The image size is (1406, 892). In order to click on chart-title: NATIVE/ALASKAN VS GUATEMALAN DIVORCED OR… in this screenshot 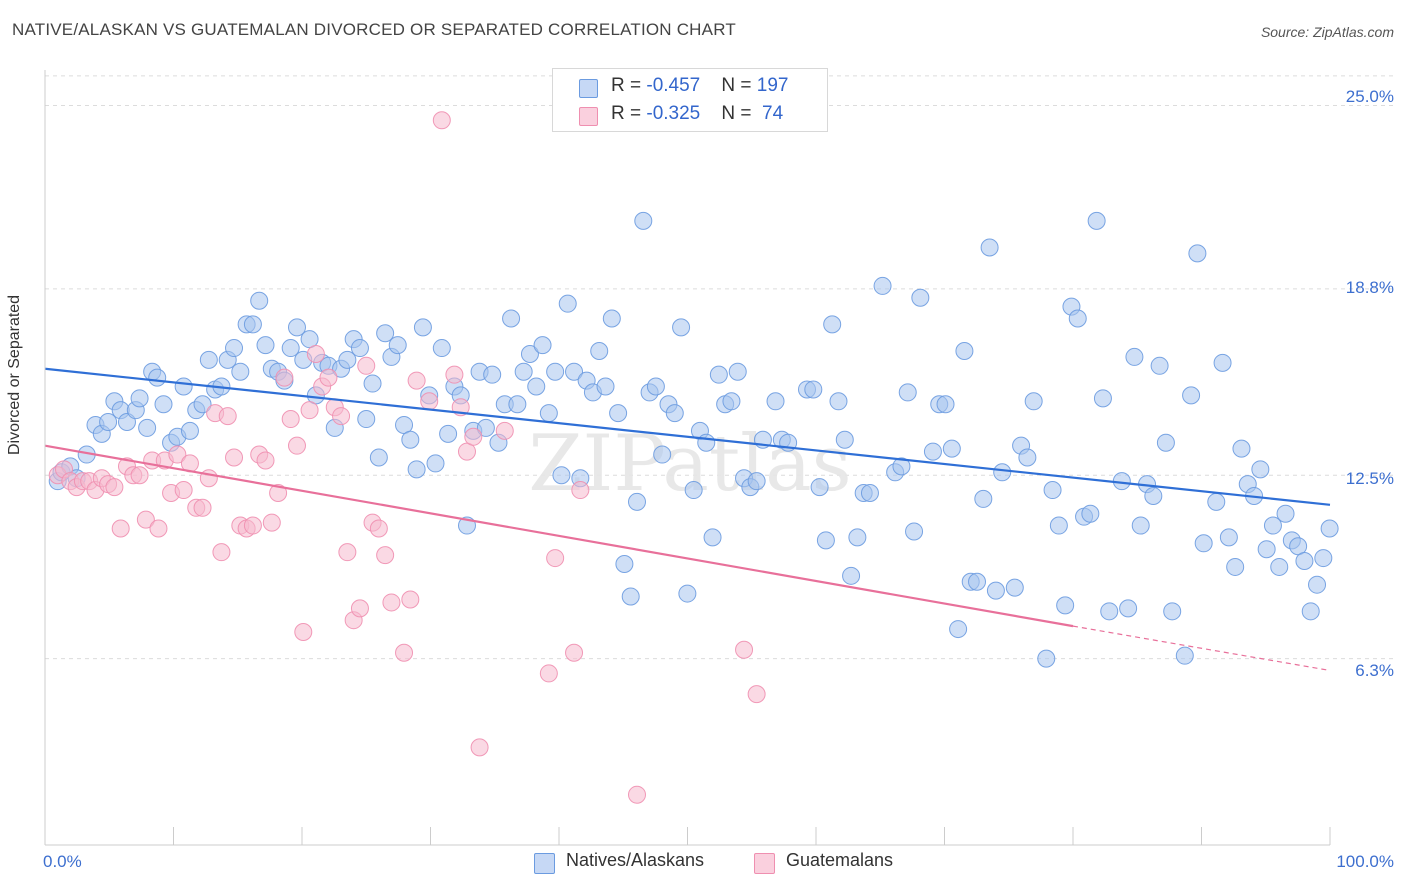, I will do `click(374, 29)`.